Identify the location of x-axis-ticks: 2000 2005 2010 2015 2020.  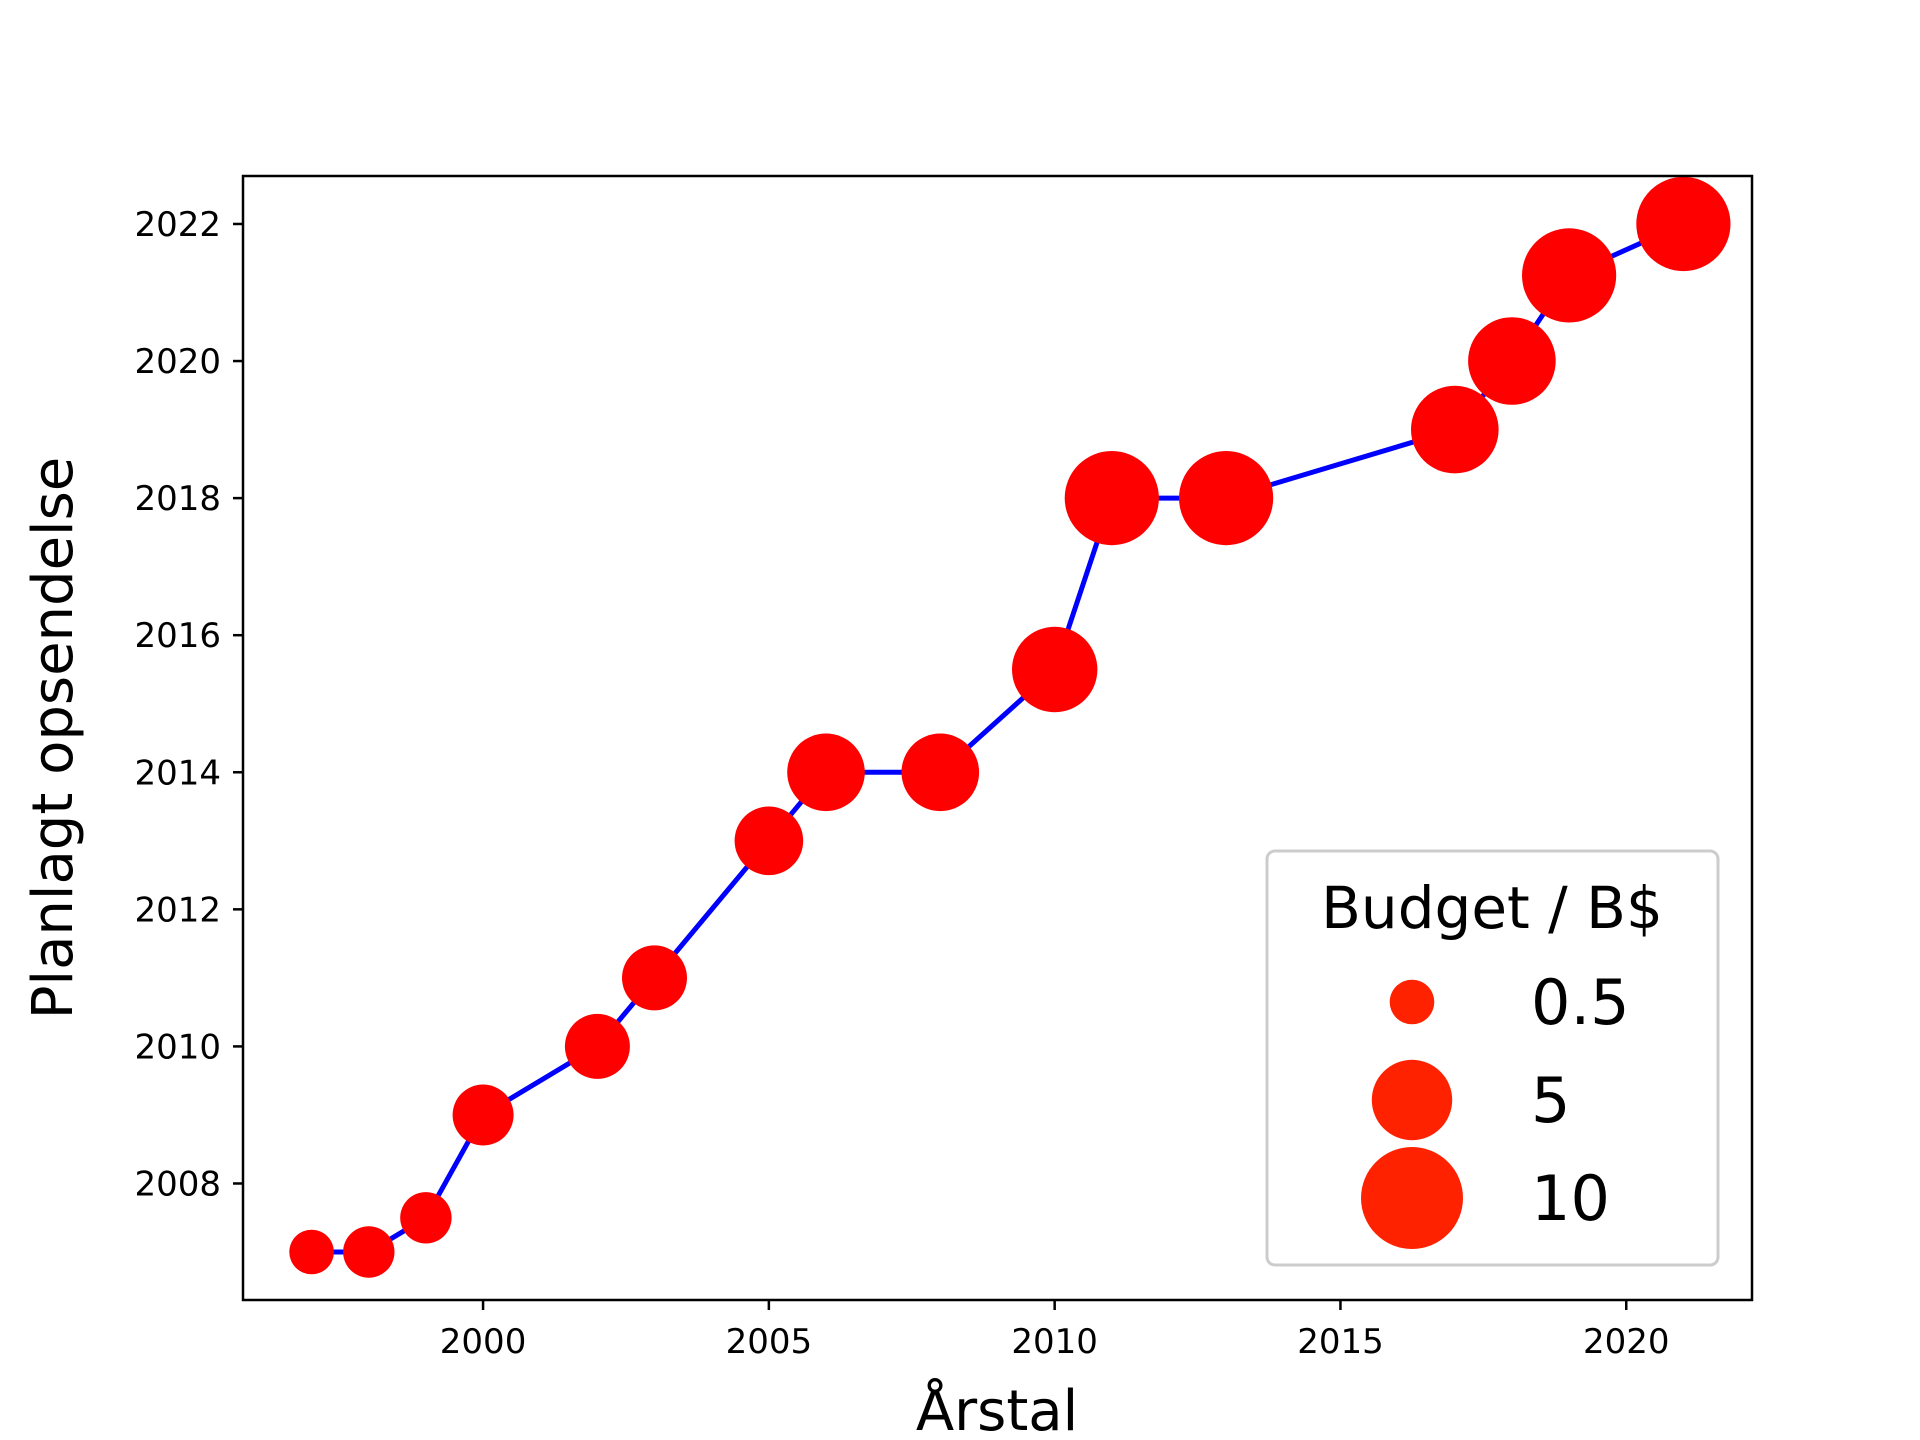
(1055, 1331).